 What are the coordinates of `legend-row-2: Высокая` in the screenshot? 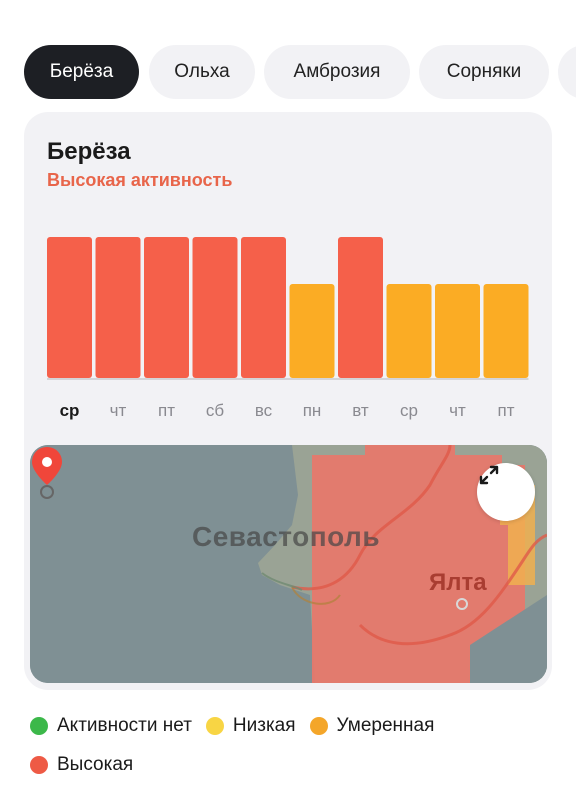 It's located at (88, 765).